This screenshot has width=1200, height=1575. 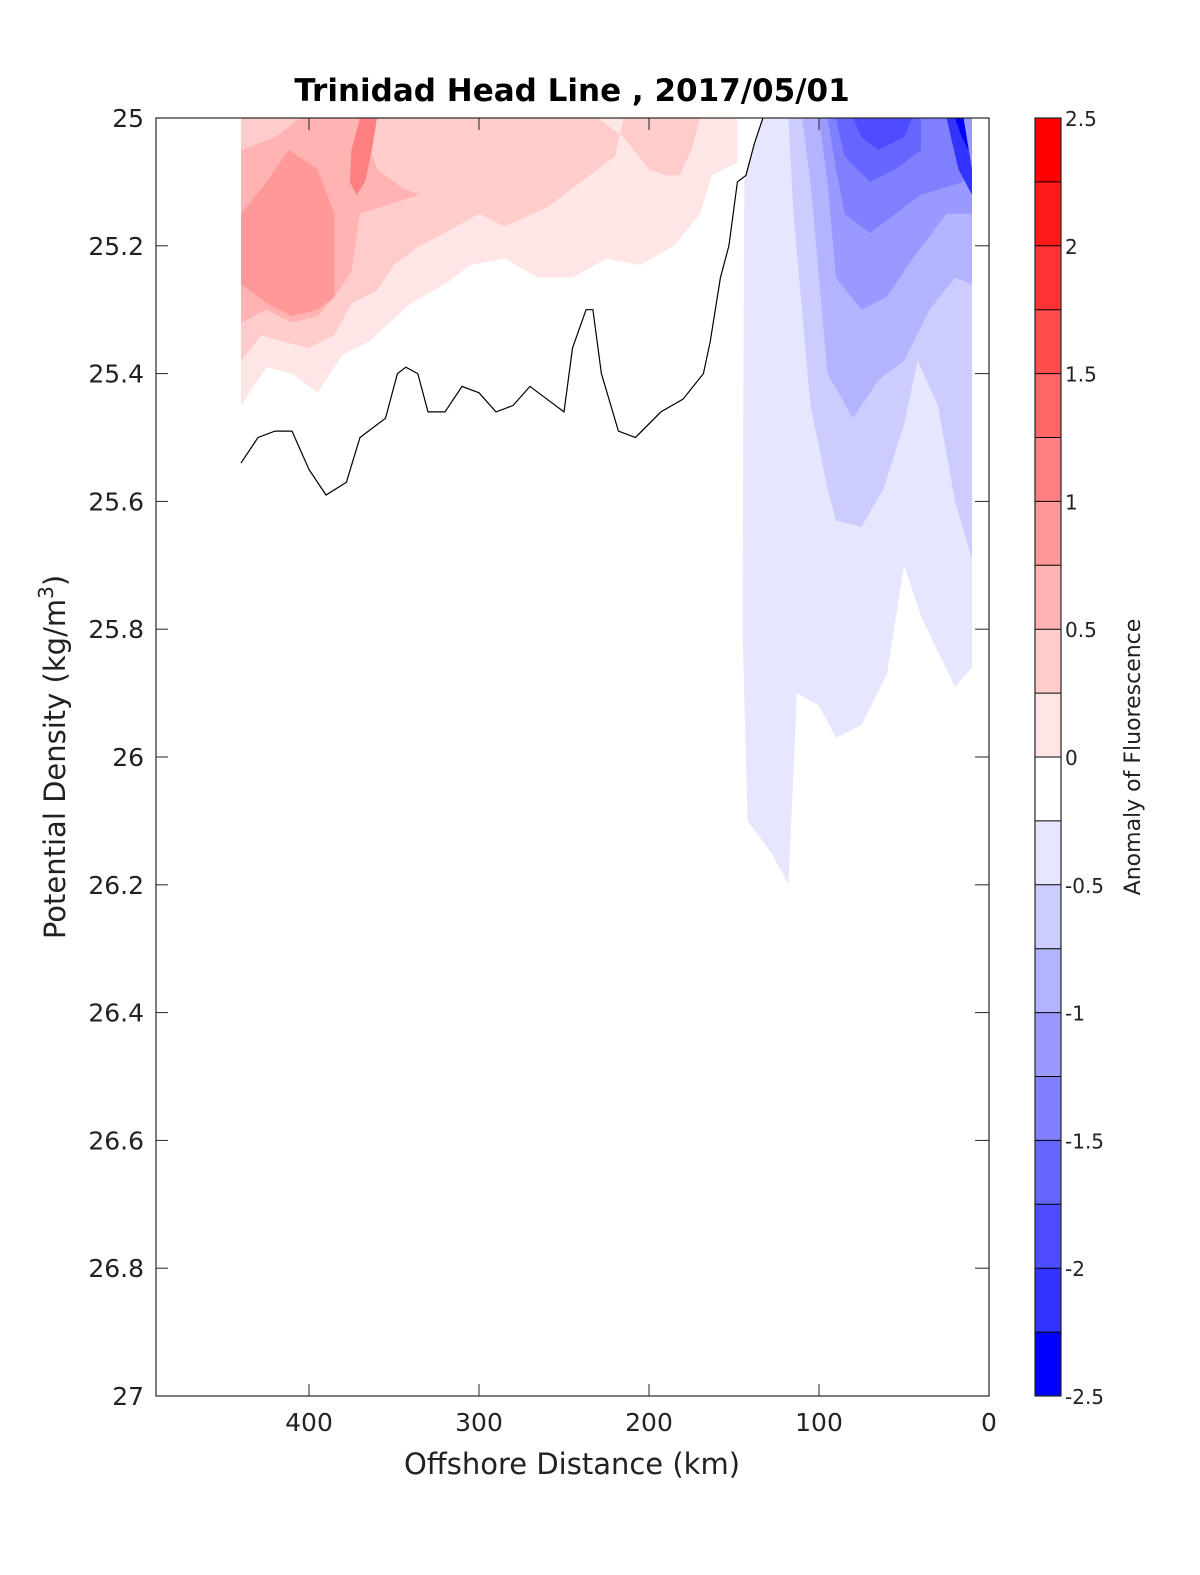 What do you see at coordinates (1084, 886) in the screenshot?
I see `colorbar-tick-label: -0.5` at bounding box center [1084, 886].